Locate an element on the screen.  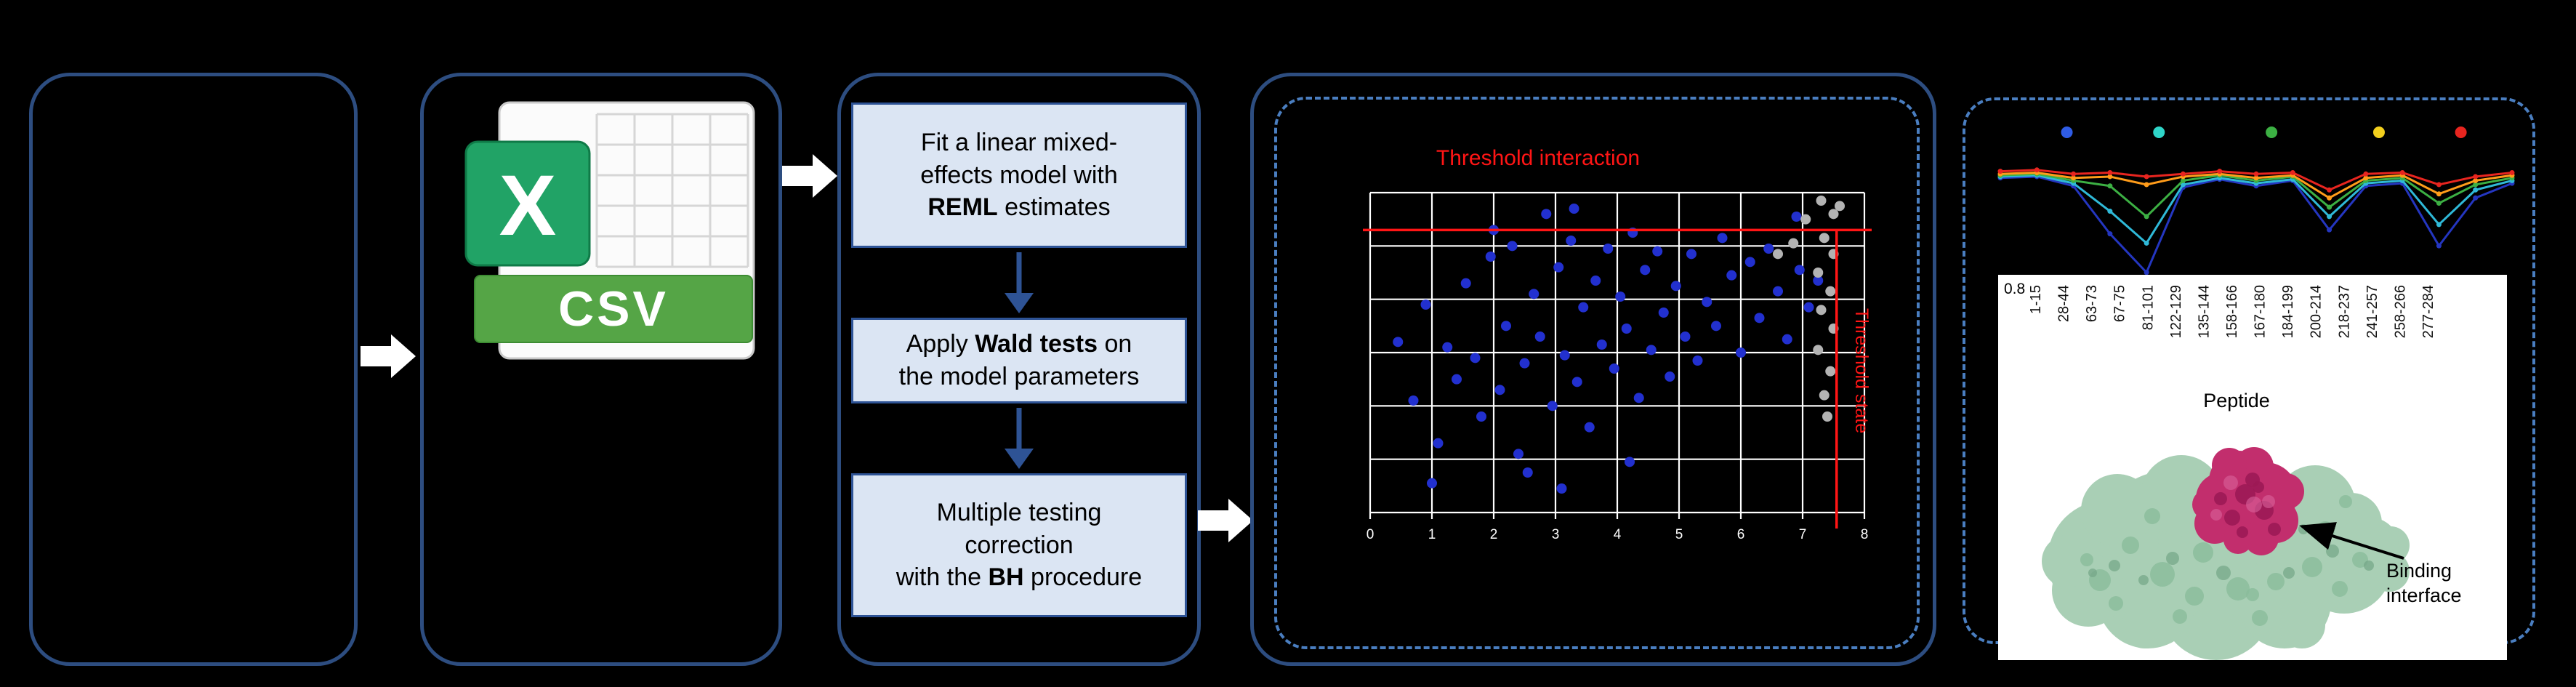
svg-text: 218-237 is located at coordinates (2344, 311).